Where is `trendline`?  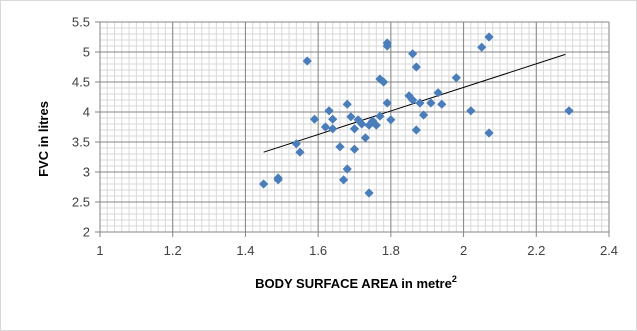 trendline is located at coordinates (414, 103).